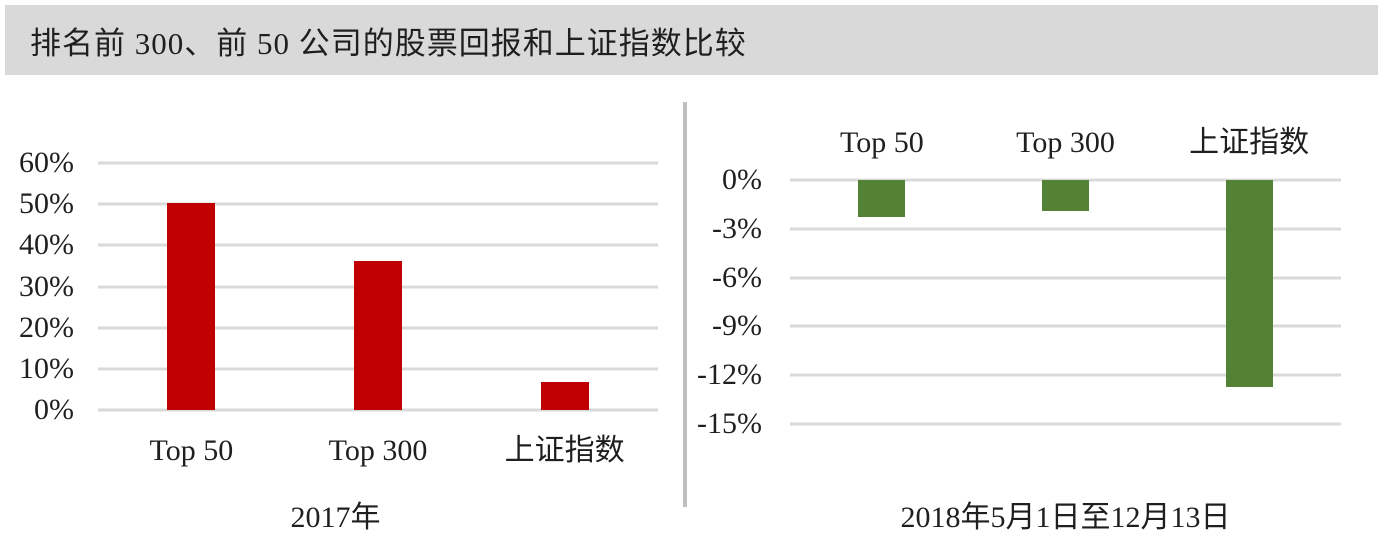  Describe the element at coordinates (388, 43) in the screenshot. I see `figure-title: 排名前 300、前 50 公司的股票回报和上证指数比较` at that location.